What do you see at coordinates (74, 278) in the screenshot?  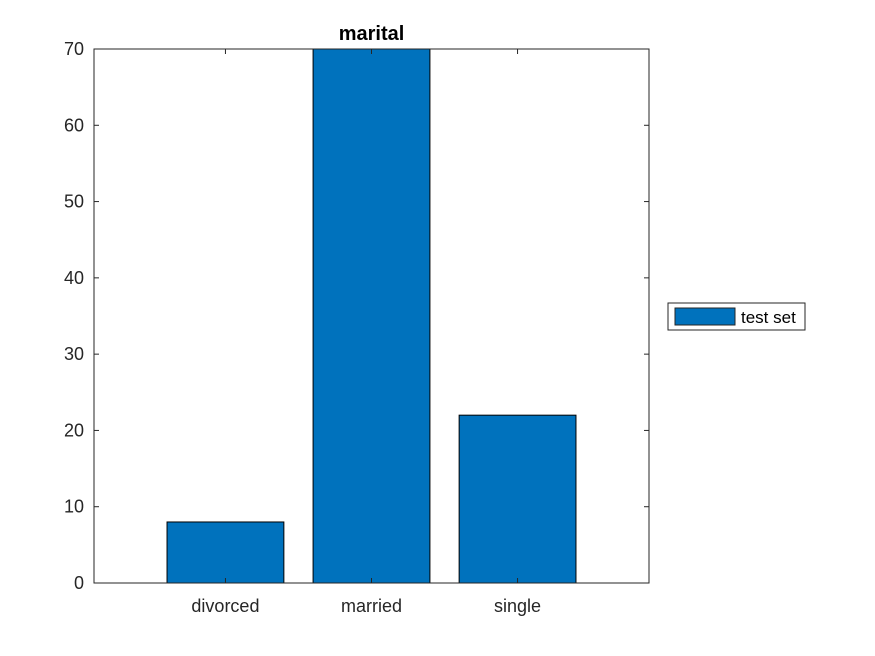 I see `y-tick-label: 40` at bounding box center [74, 278].